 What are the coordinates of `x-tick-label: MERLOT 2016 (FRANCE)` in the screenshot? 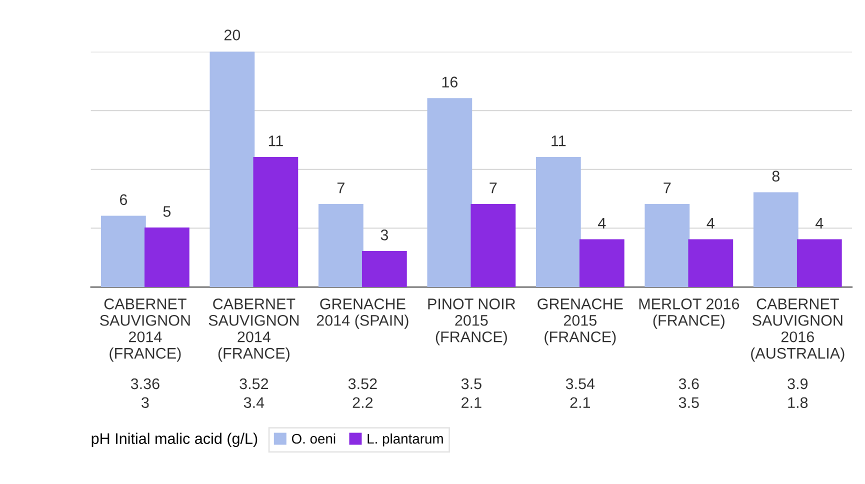 It's located at (689, 313).